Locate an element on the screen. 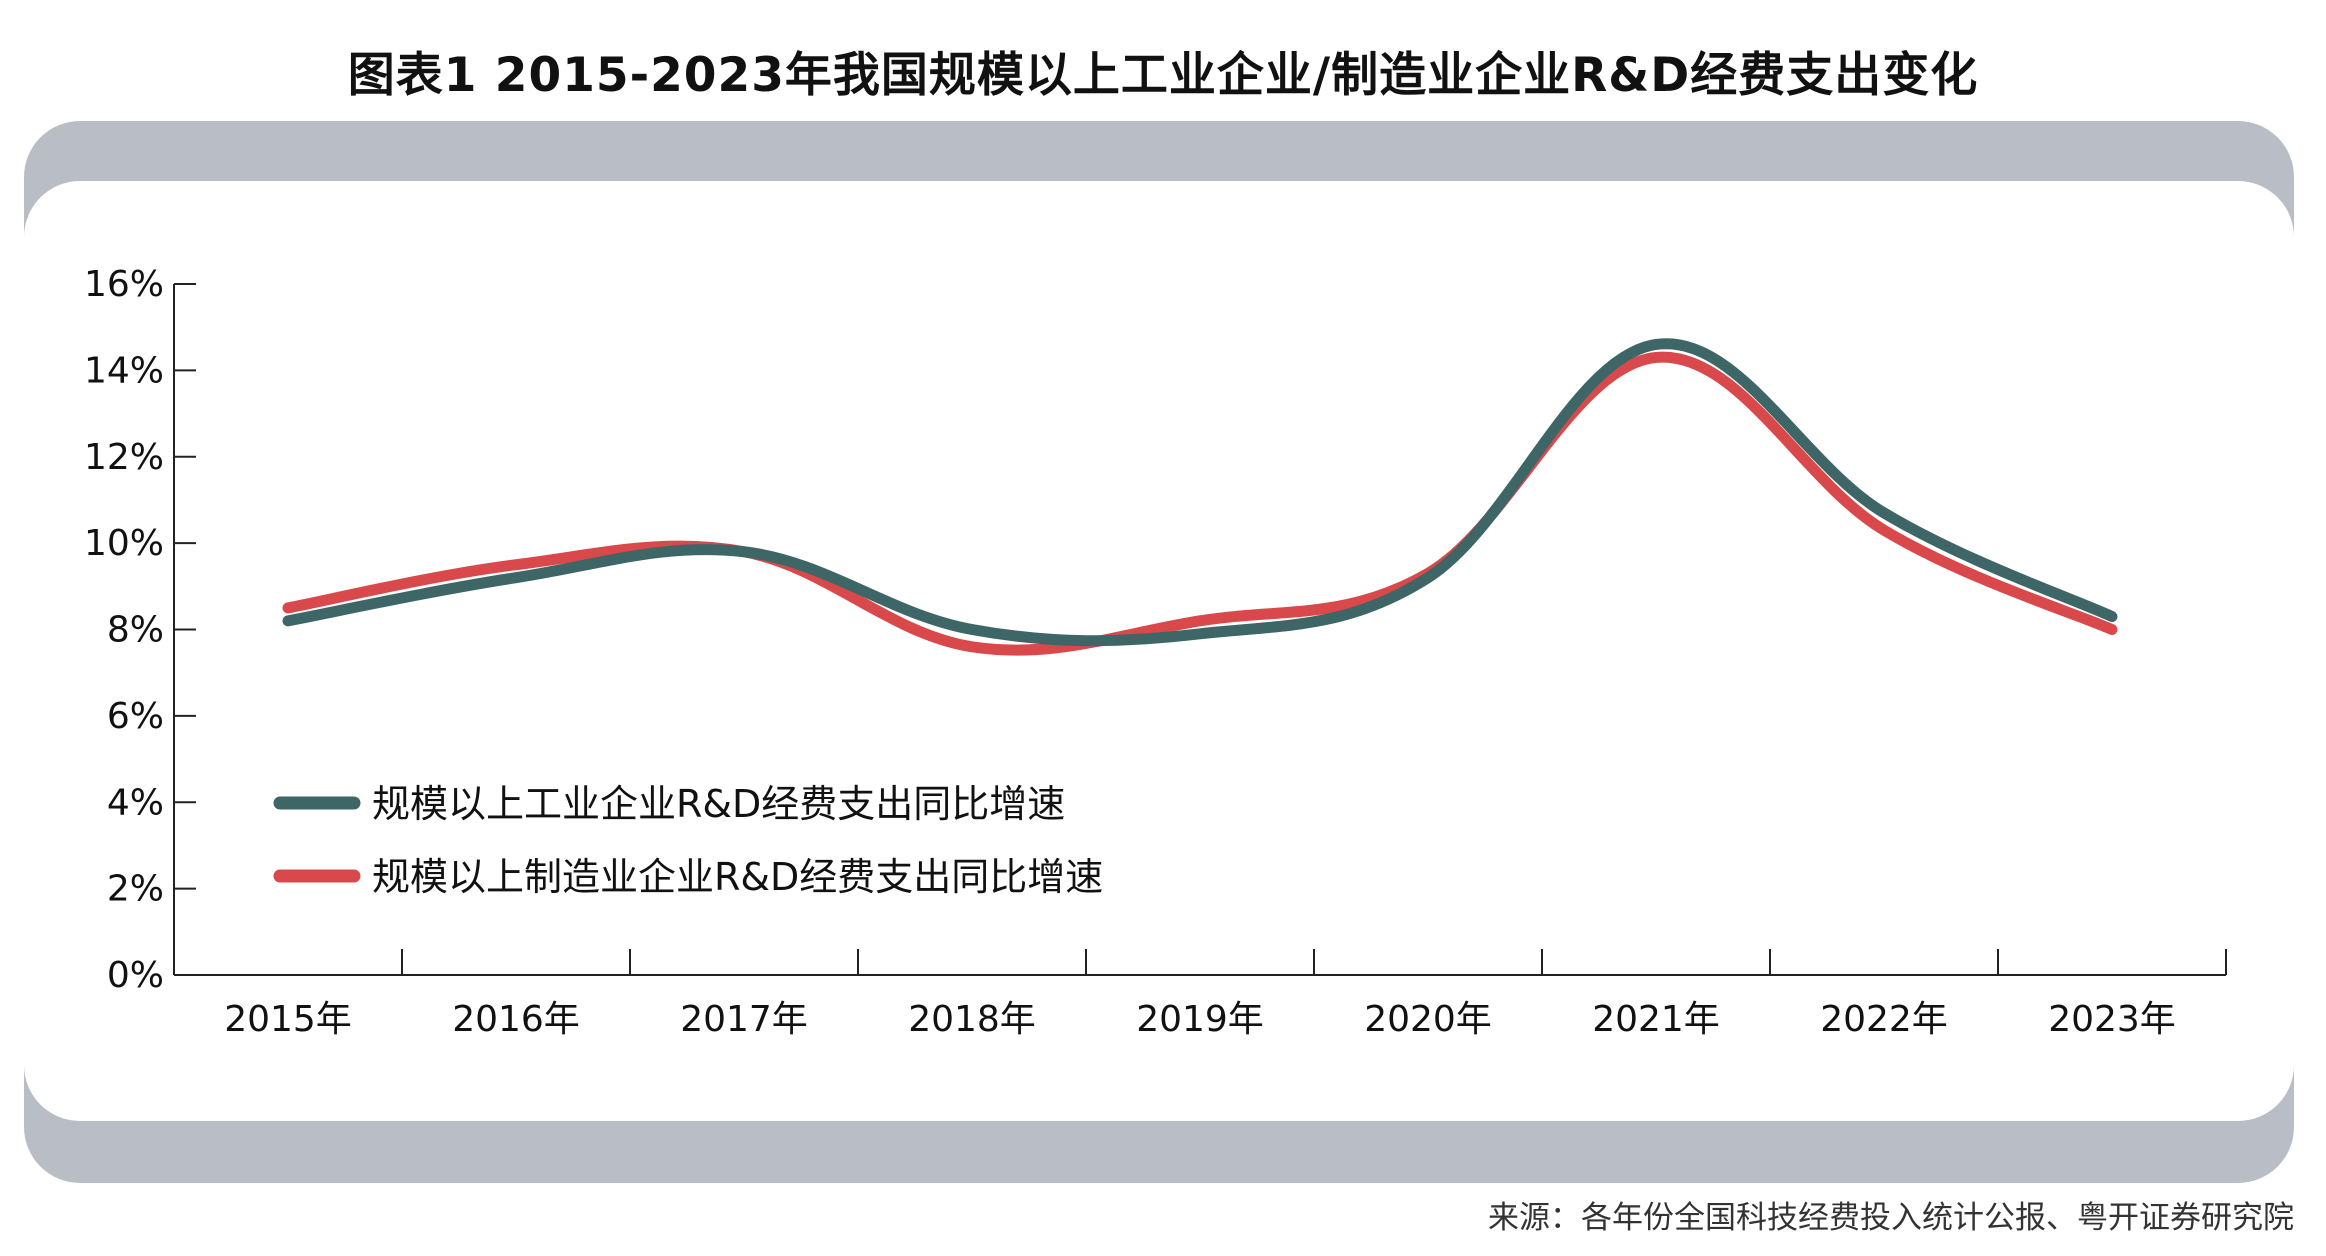 The image size is (2326, 1256). y-tick-label: 10% is located at coordinates (124, 543).